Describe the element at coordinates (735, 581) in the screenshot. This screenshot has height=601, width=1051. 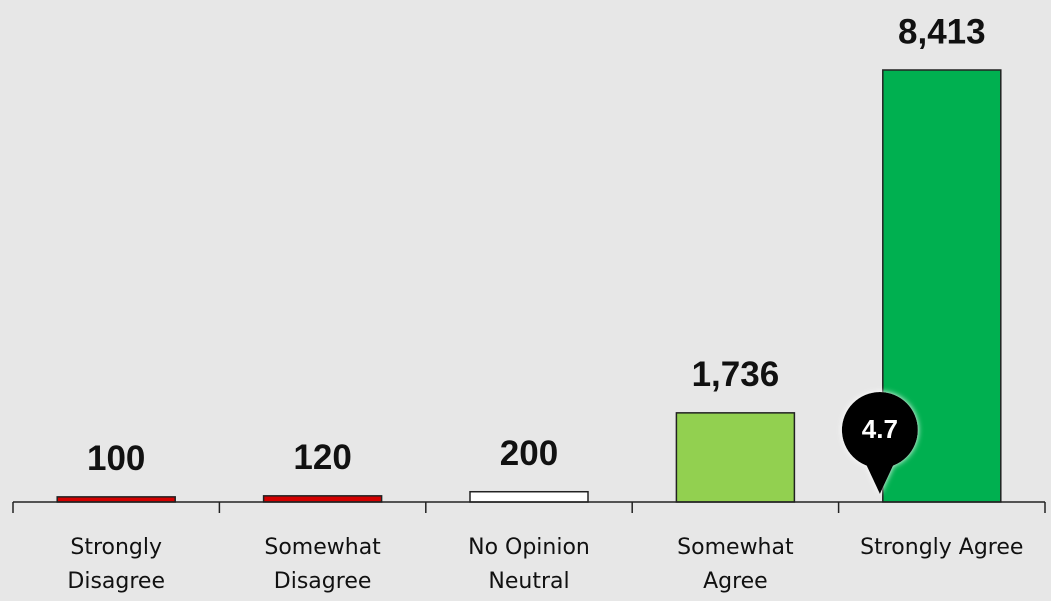
I see `category-label: Agree` at that location.